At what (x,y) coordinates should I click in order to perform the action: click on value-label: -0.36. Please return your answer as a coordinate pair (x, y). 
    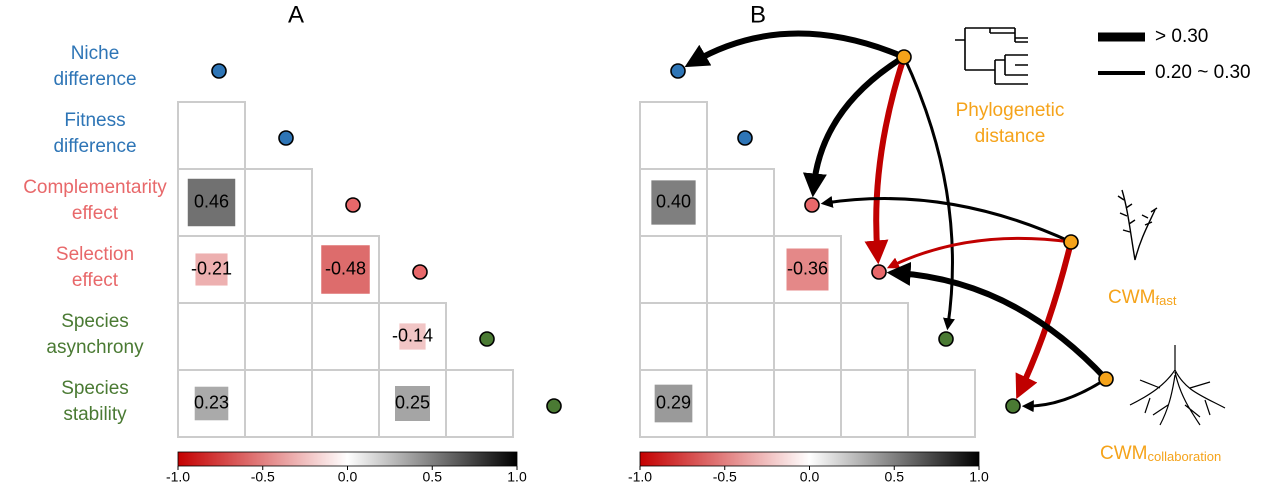
    Looking at the image, I should click on (807, 268).